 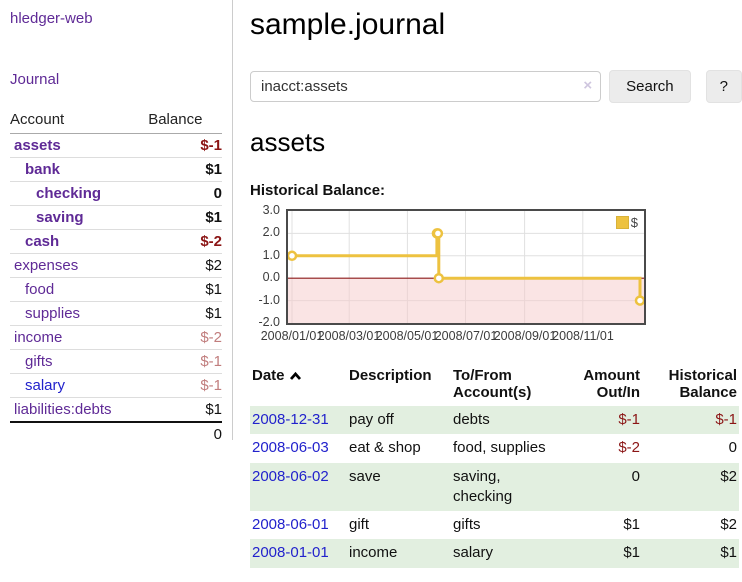 What do you see at coordinates (290, 524) in the screenshot?
I see `register-date-link: 2008-06-01` at bounding box center [290, 524].